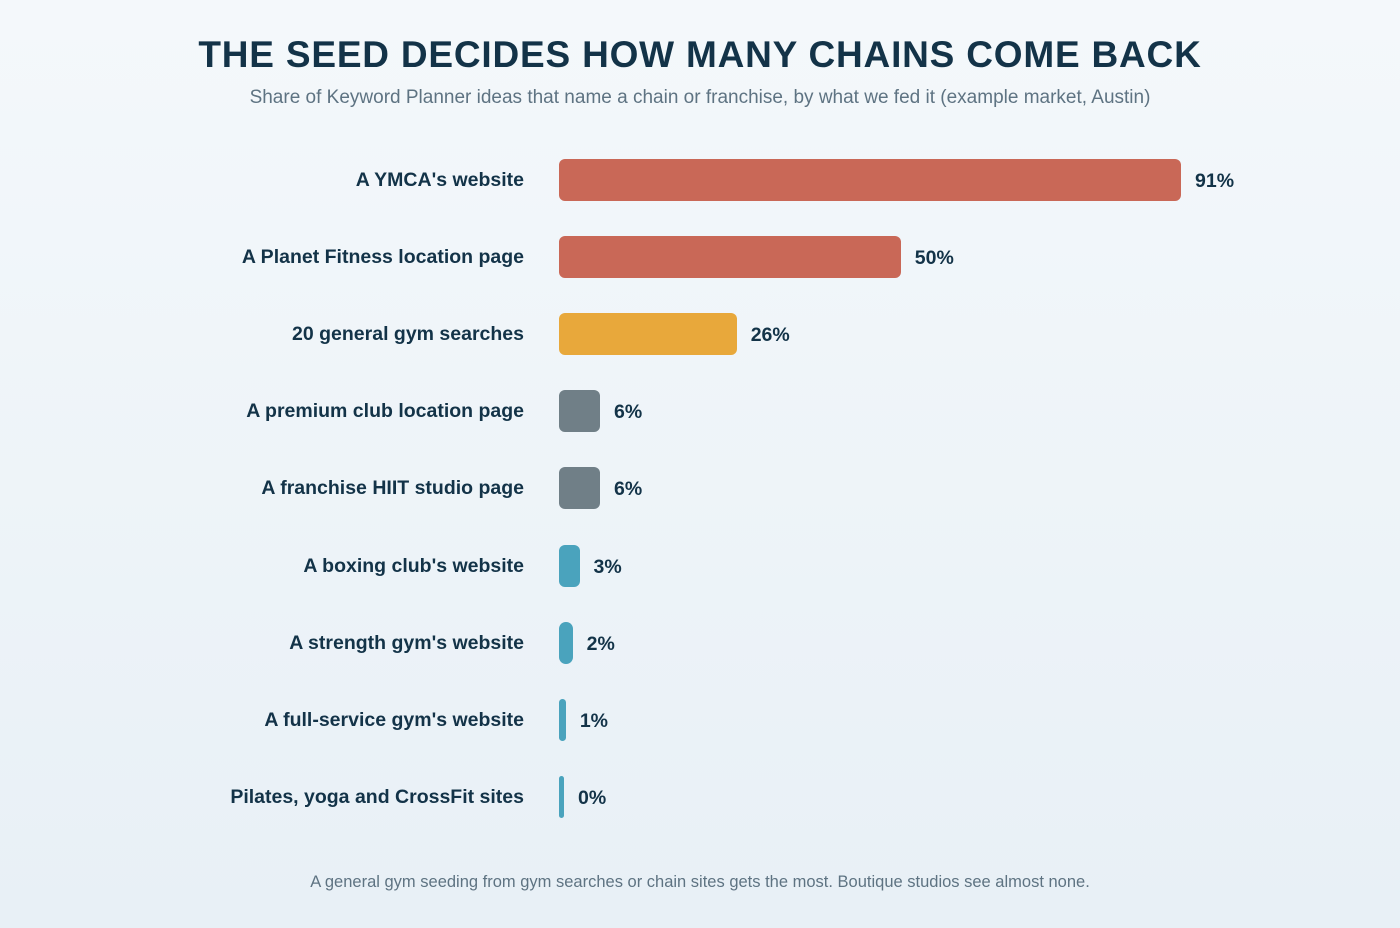  What do you see at coordinates (770, 335) in the screenshot?
I see `value-label: 26%` at bounding box center [770, 335].